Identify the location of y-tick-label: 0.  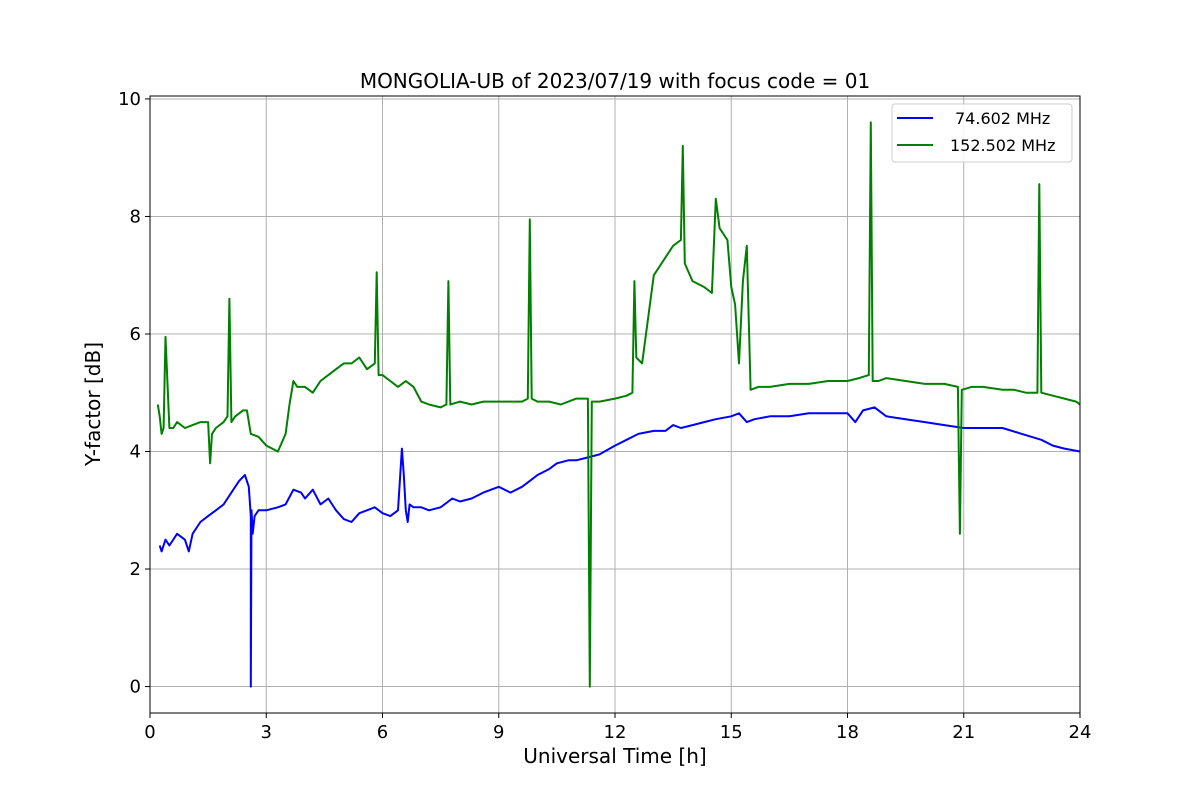
(135, 687).